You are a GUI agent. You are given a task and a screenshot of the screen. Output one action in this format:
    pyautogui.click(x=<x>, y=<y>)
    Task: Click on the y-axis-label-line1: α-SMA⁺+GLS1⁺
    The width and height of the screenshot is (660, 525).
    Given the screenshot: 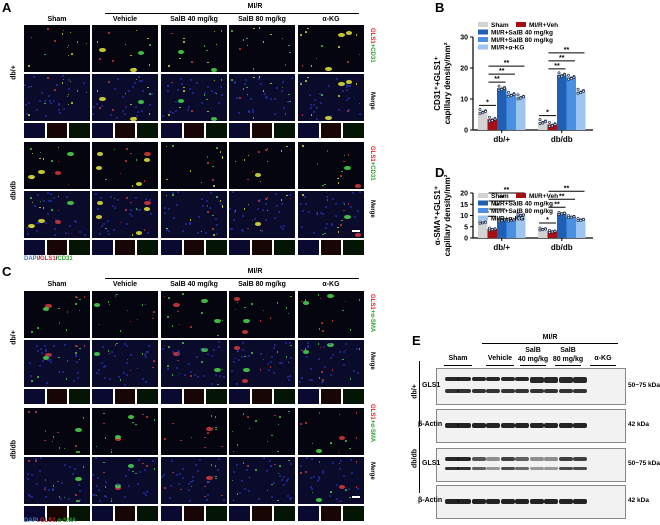 What is the action you would take?
    pyautogui.click(x=437, y=215)
    